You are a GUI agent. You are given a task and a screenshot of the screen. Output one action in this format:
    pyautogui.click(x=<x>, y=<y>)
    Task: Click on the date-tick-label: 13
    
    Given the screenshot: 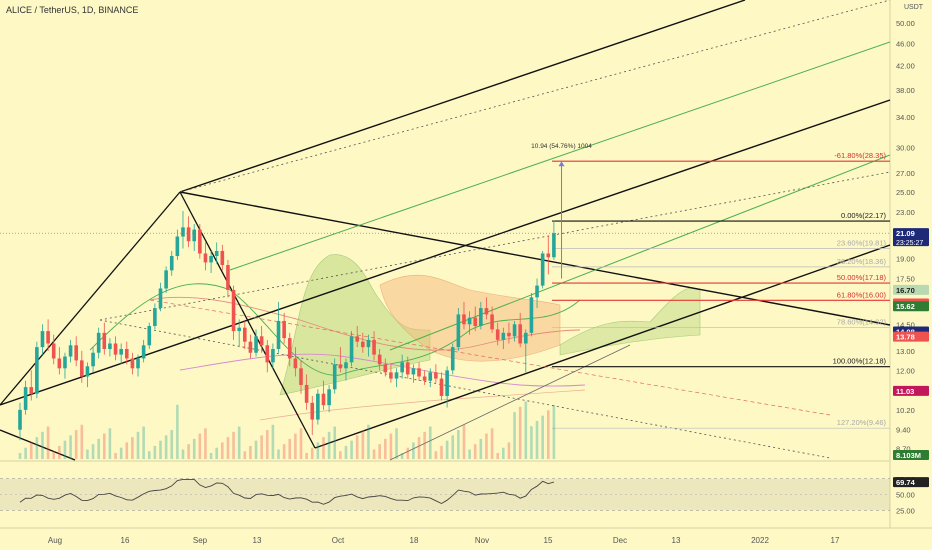 What is the action you would take?
    pyautogui.click(x=257, y=540)
    